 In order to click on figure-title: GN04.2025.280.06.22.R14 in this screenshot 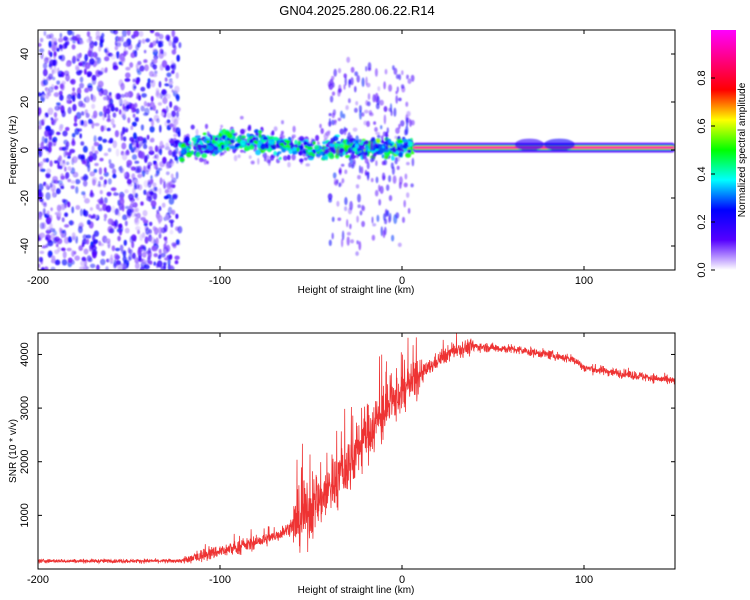, I will do `click(356, 10)`.